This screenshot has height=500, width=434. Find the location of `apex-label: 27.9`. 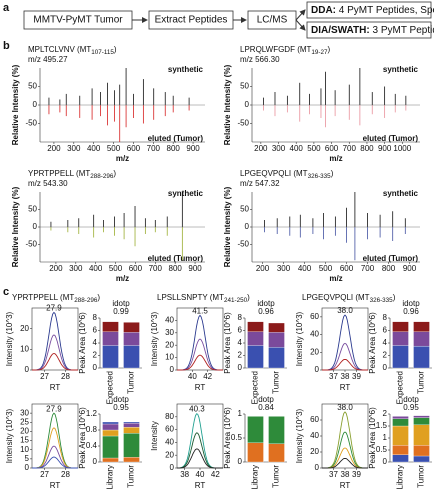

apex-label: 27.9 is located at coordinates (54, 408).